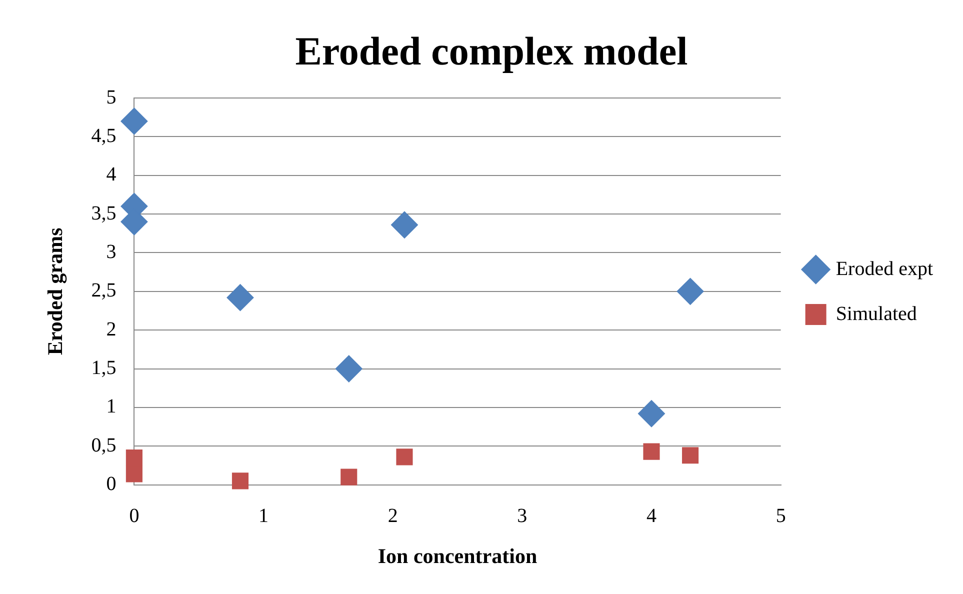 The height and width of the screenshot is (594, 963). Describe the element at coordinates (111, 251) in the screenshot. I see `y-tick-label: 3` at that location.